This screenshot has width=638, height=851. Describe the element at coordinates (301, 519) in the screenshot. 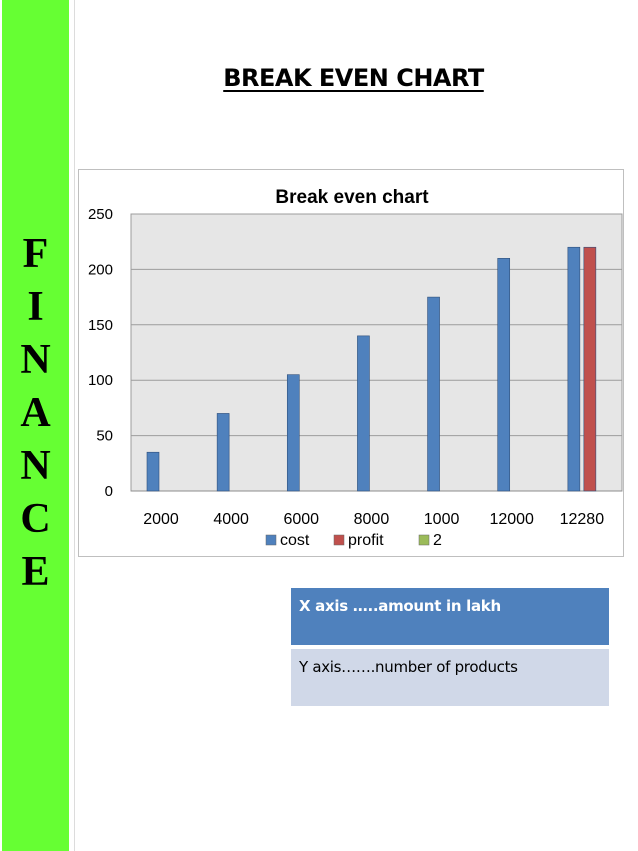

I see `x-tick-label: 6000` at that location.